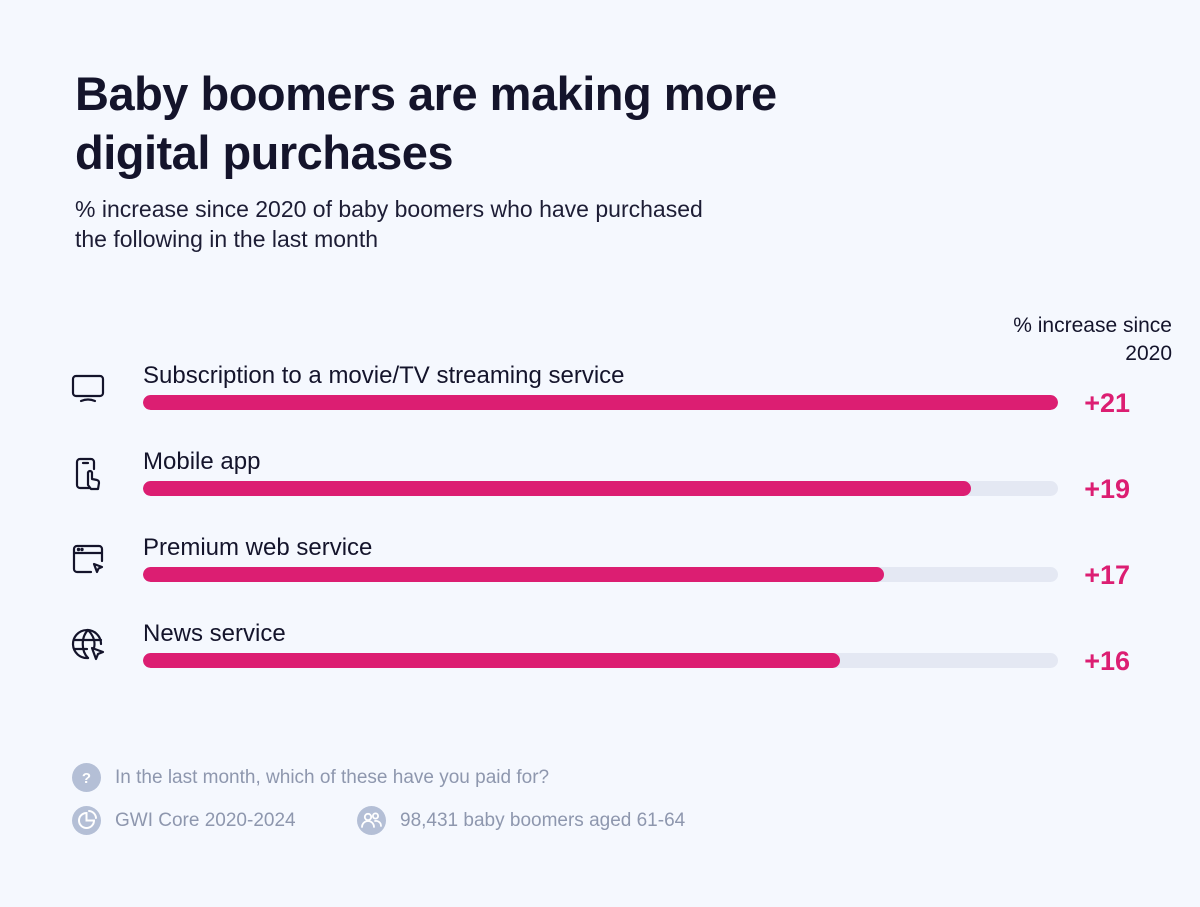 The image size is (1200, 907). What do you see at coordinates (1107, 489) in the screenshot?
I see `bar-value-label: +19` at bounding box center [1107, 489].